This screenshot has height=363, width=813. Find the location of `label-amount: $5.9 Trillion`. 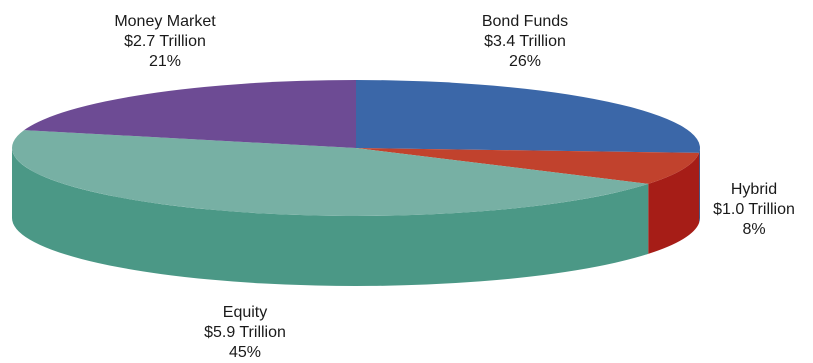

label-amount: $5.9 Trillion is located at coordinates (245, 332).